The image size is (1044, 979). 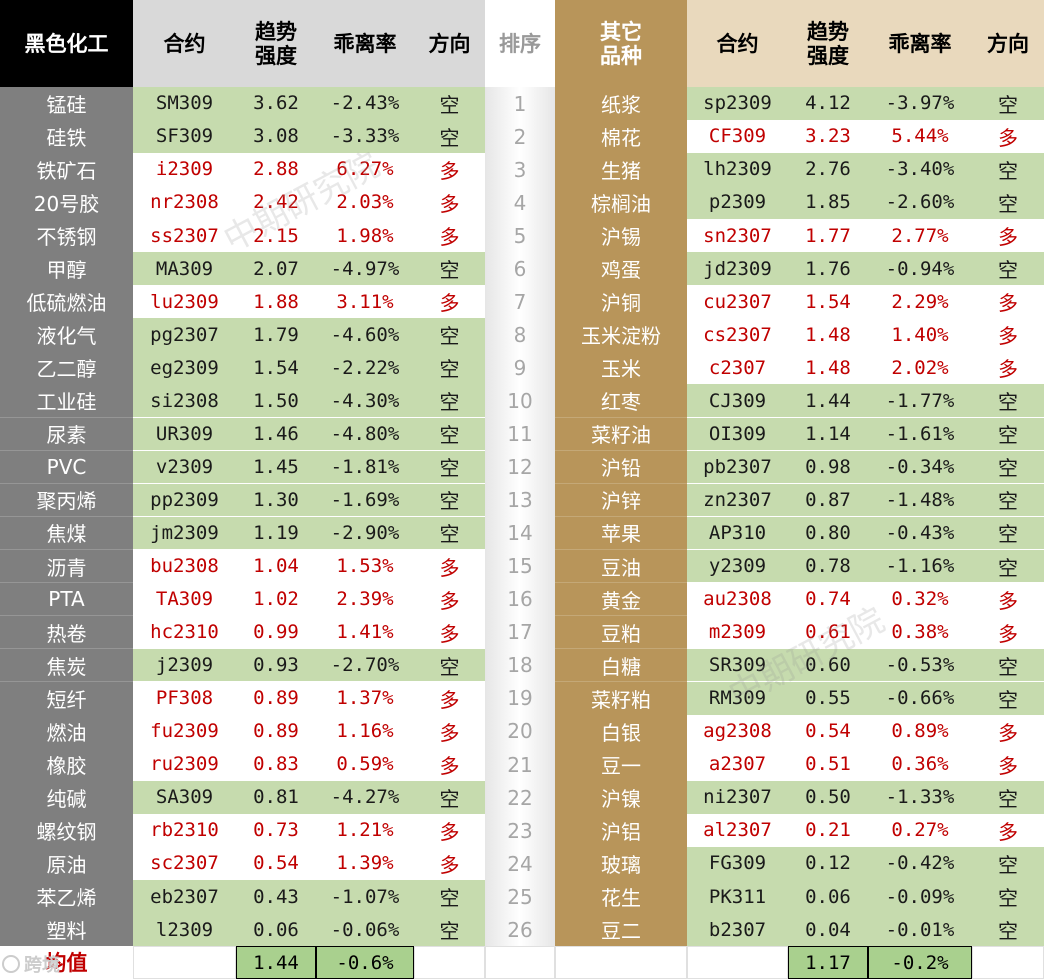 What do you see at coordinates (520, 301) in the screenshot?
I see `rank-number: 7` at bounding box center [520, 301].